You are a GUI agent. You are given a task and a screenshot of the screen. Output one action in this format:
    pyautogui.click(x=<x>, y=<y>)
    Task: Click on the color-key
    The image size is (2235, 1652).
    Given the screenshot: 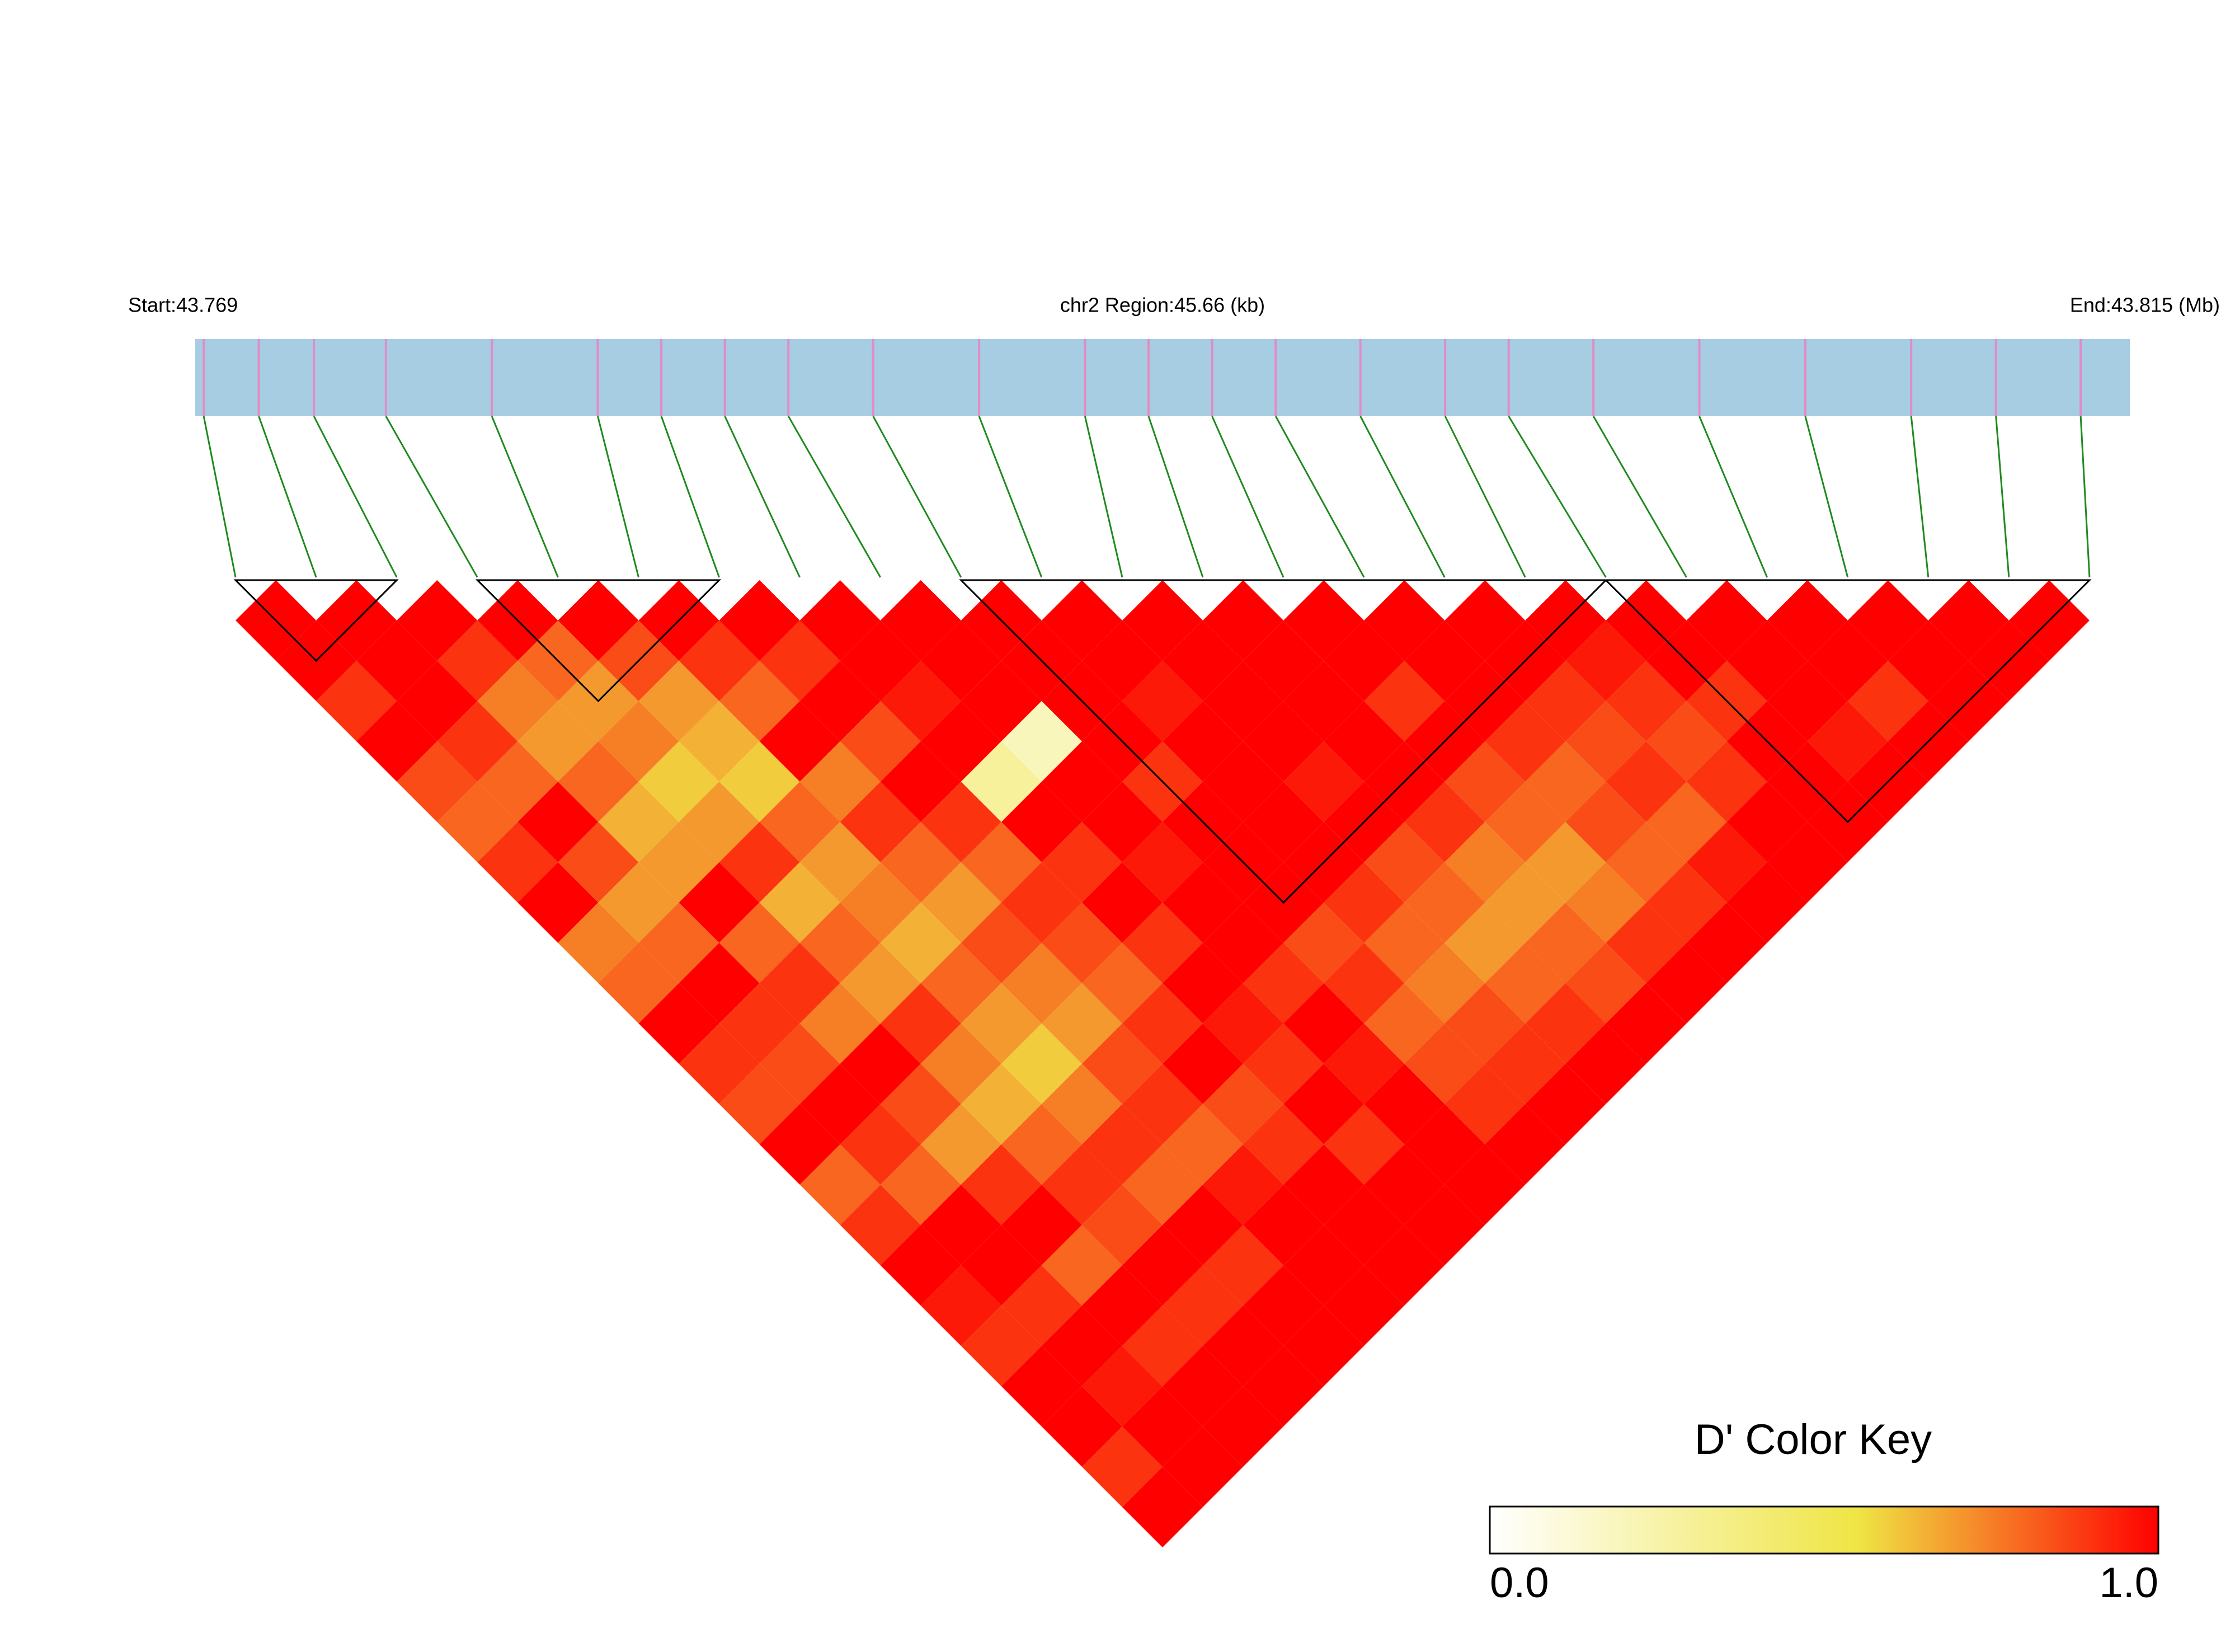 What is the action you would take?
    pyautogui.click(x=1824, y=1530)
    